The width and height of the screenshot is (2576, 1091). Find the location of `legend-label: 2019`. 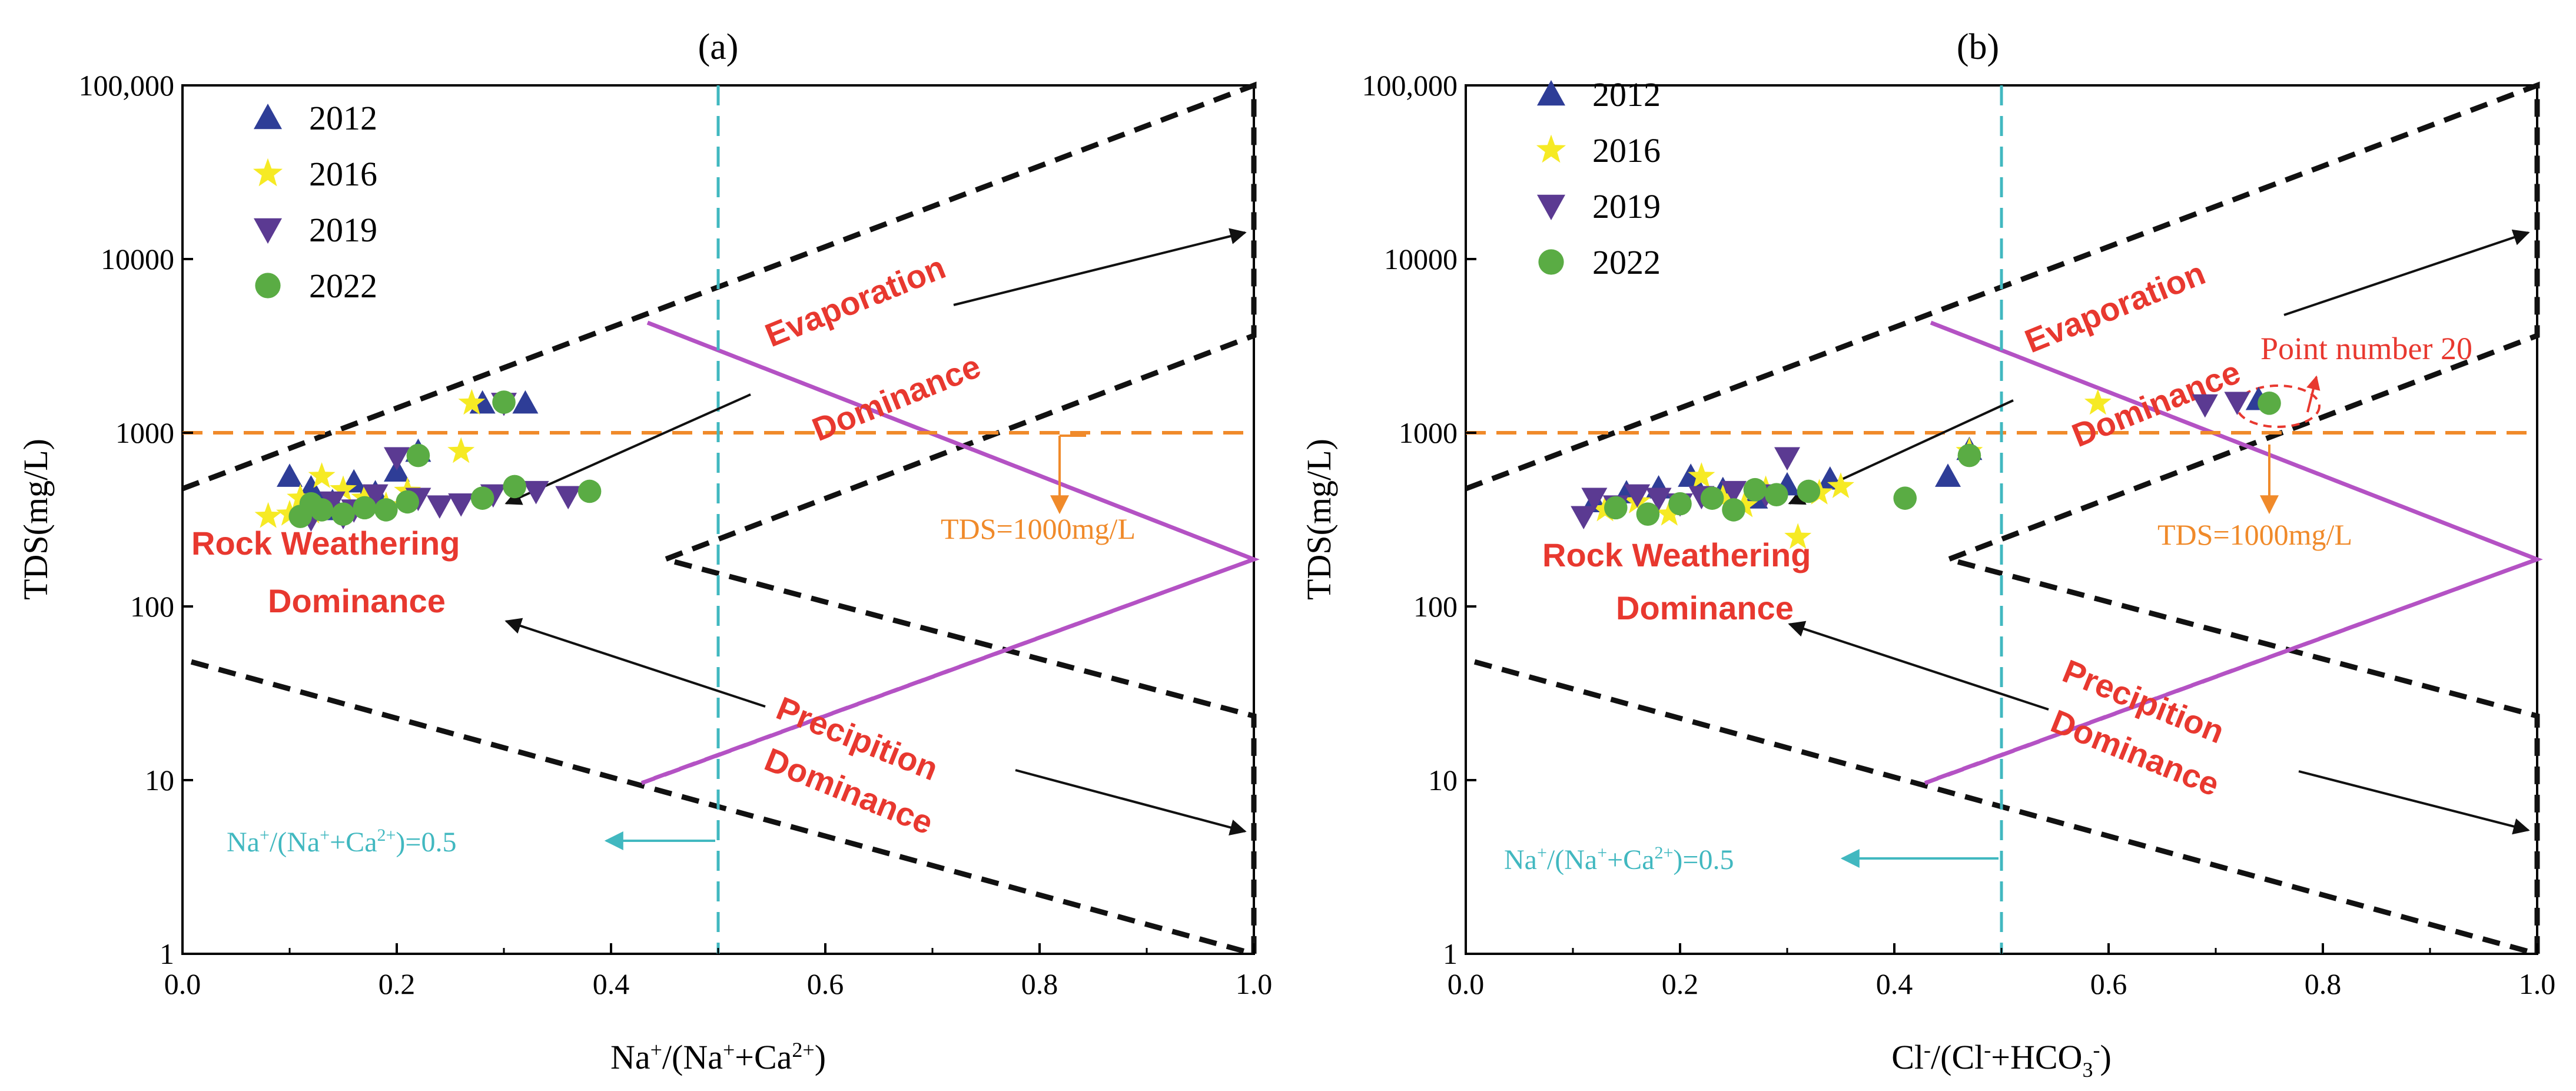

legend-label: 2019 is located at coordinates (343, 230).